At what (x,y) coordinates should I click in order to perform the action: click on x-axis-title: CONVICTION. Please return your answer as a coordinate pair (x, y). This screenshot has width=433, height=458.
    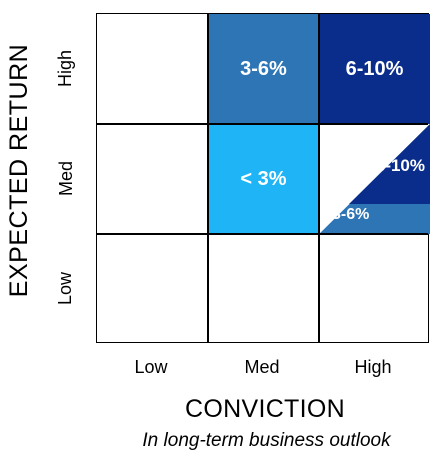
    Looking at the image, I should click on (265, 409).